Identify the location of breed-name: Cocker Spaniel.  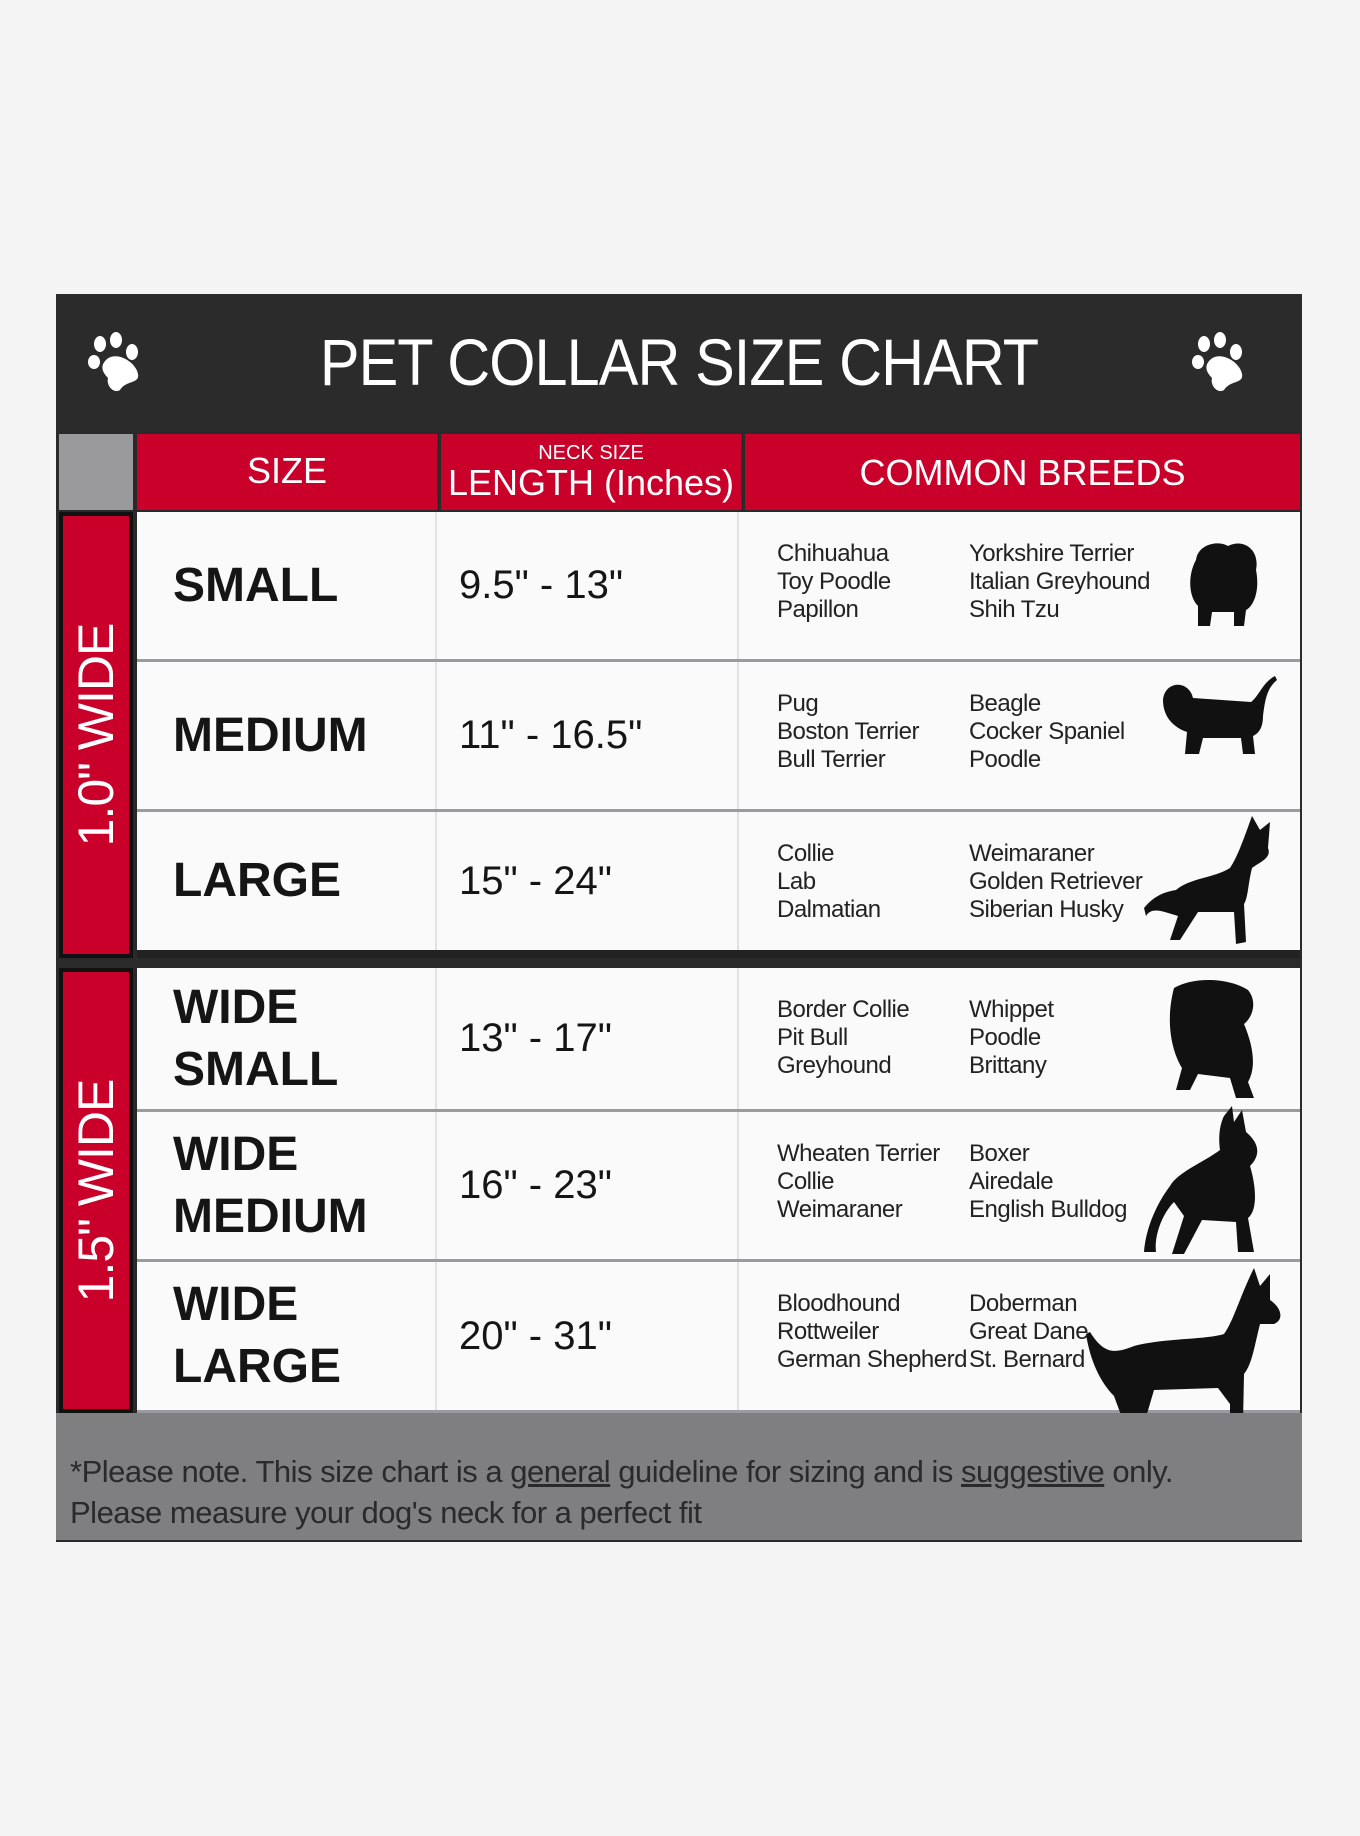
(1047, 731).